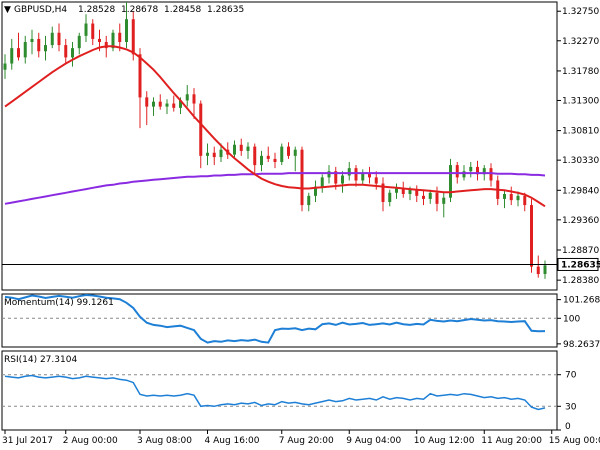  What do you see at coordinates (571, 319) in the screenshot?
I see `momentum-tick-label: 100` at bounding box center [571, 319].